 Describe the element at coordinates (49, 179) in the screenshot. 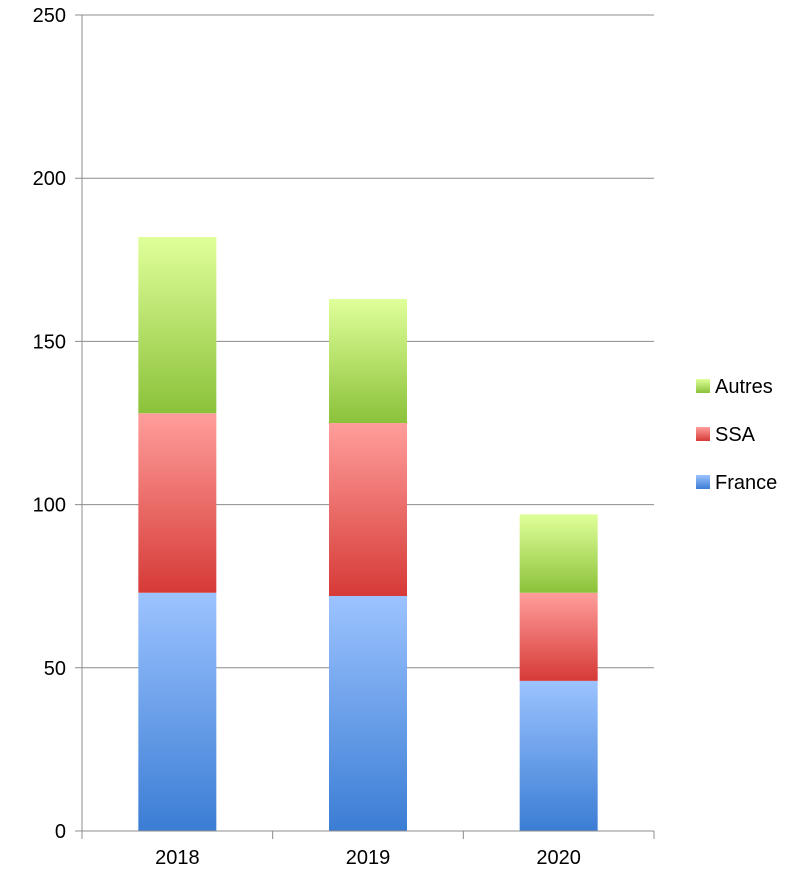

I see `y-tick-label: 200` at that location.